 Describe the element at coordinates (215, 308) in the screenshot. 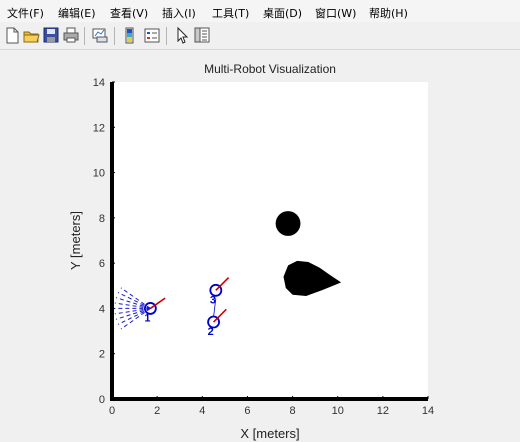

I see `robot-link-line` at that location.